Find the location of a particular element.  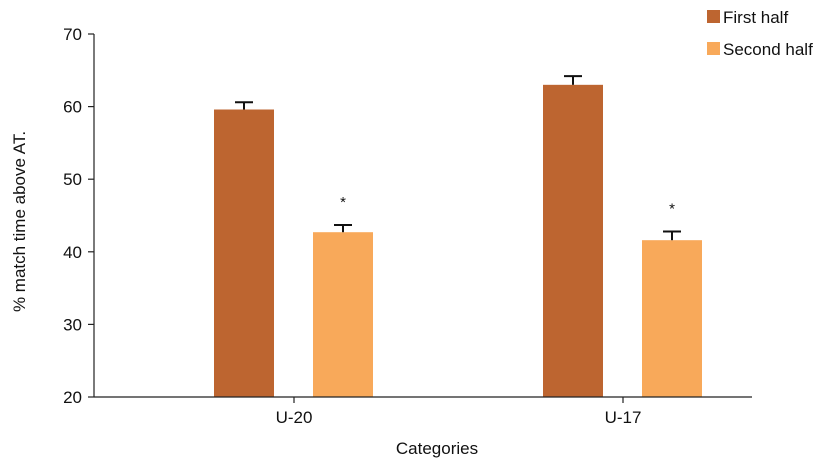

y-tick-label: 70 is located at coordinates (72, 34).